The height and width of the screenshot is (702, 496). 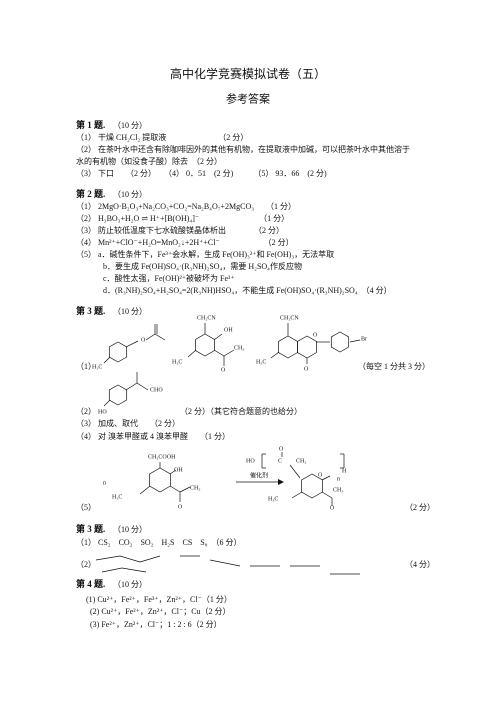 What do you see at coordinates (86, 366) in the screenshot?
I see `answer-line: （1）` at bounding box center [86, 366].